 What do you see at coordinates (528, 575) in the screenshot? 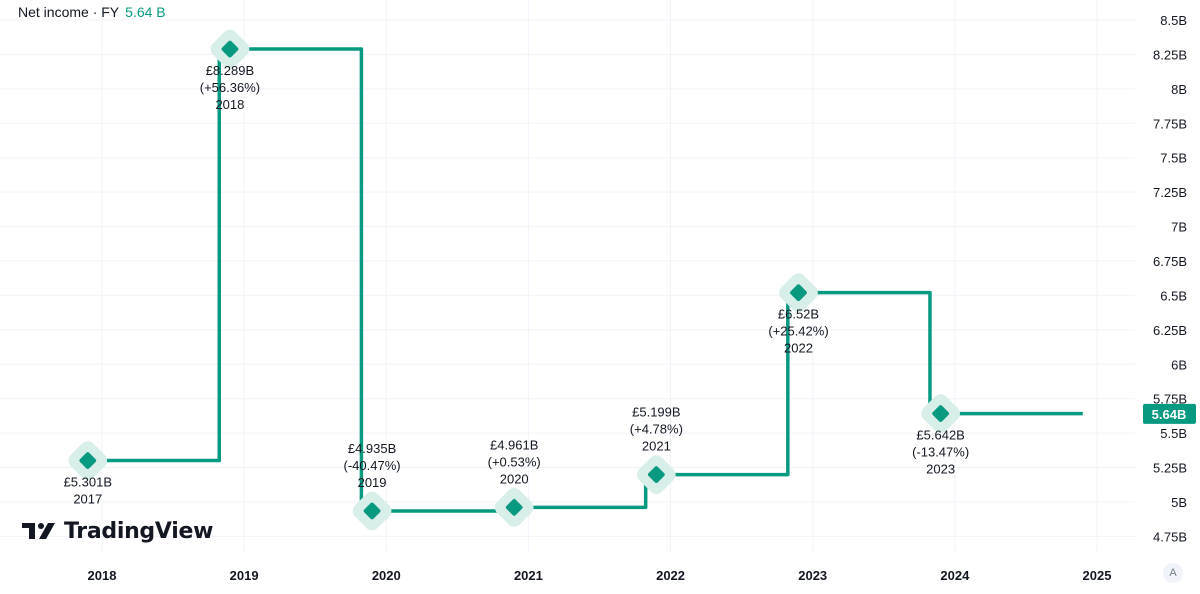
I see `x-tick-label: 2021` at bounding box center [528, 575].